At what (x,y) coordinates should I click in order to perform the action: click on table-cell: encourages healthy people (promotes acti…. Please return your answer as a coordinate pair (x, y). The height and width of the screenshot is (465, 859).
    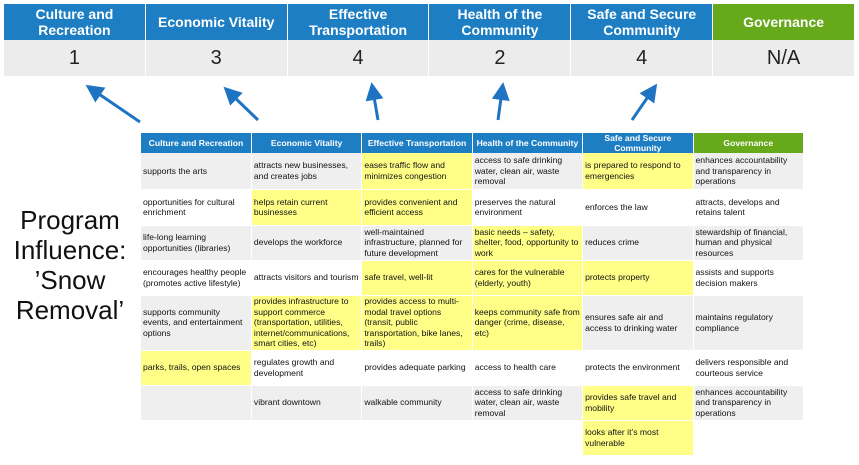
    Looking at the image, I should click on (196, 278).